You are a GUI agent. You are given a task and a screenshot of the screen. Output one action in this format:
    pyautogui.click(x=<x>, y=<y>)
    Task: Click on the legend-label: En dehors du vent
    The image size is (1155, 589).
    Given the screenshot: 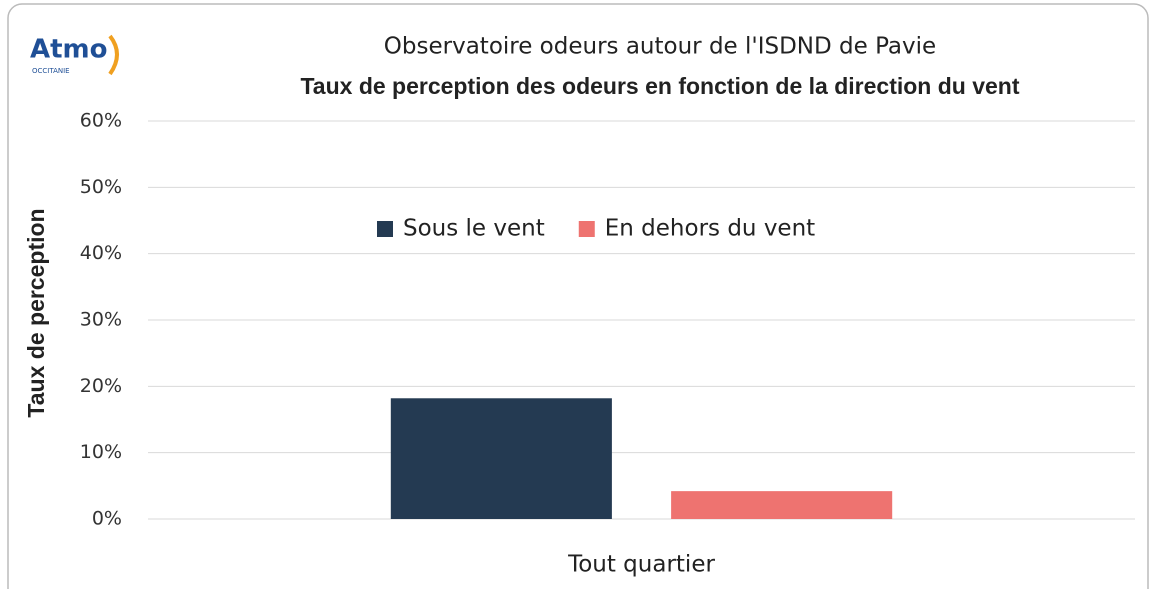 What is the action you would take?
    pyautogui.click(x=710, y=229)
    